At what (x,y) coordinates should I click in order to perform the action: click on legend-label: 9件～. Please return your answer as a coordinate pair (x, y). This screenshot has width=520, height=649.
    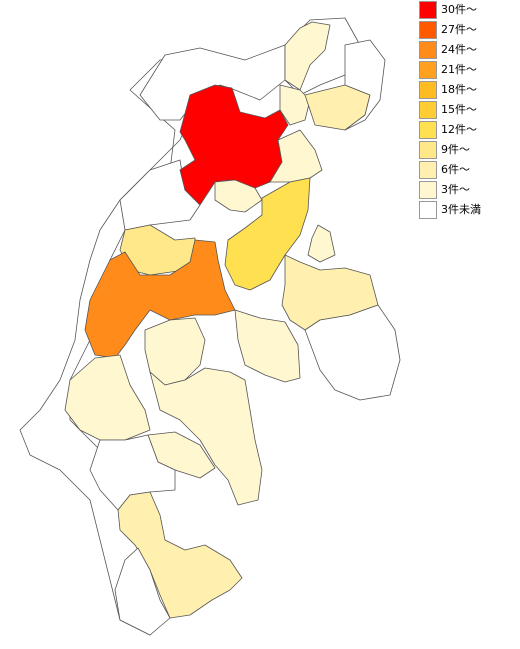
    Looking at the image, I should click on (455, 149).